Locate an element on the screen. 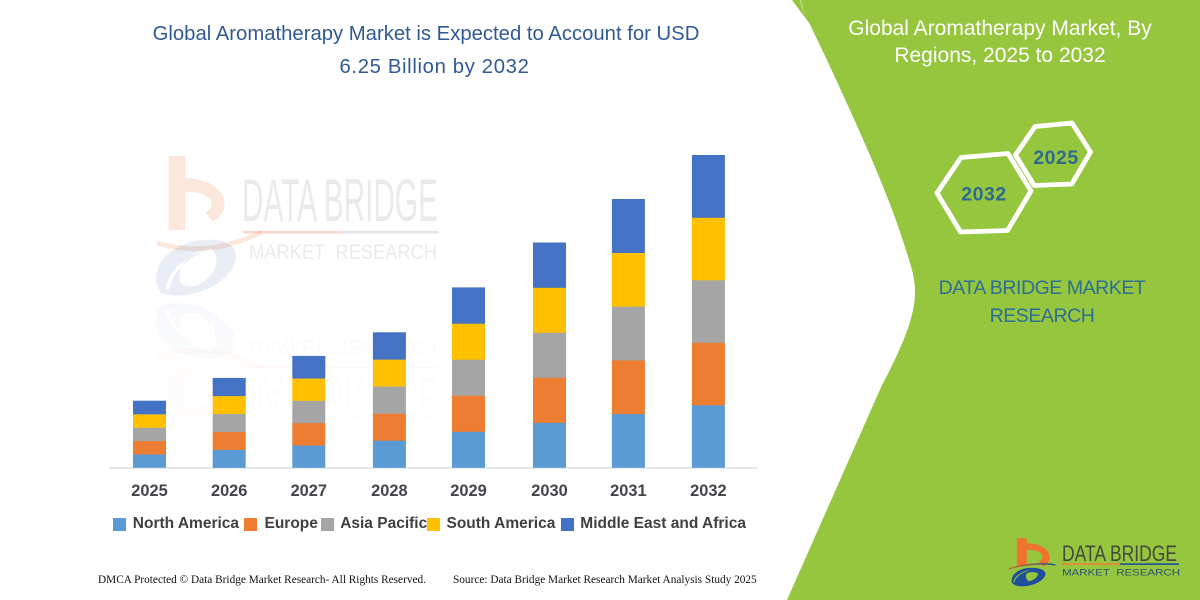  svg-text: 2032 is located at coordinates (983, 195).